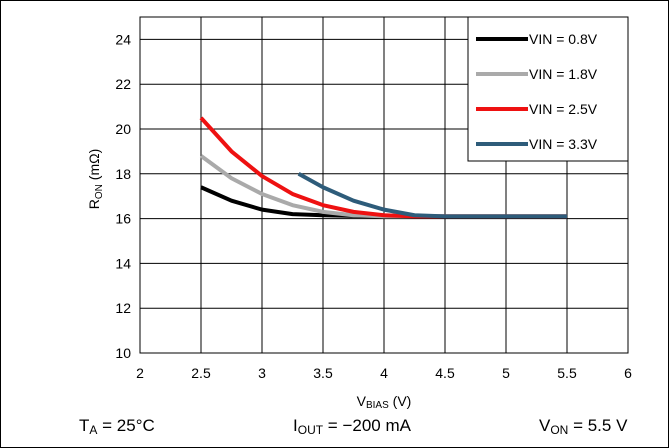 The height and width of the screenshot is (448, 669). Describe the element at coordinates (123, 263) in the screenshot. I see `y-tick-label: 14` at that location.